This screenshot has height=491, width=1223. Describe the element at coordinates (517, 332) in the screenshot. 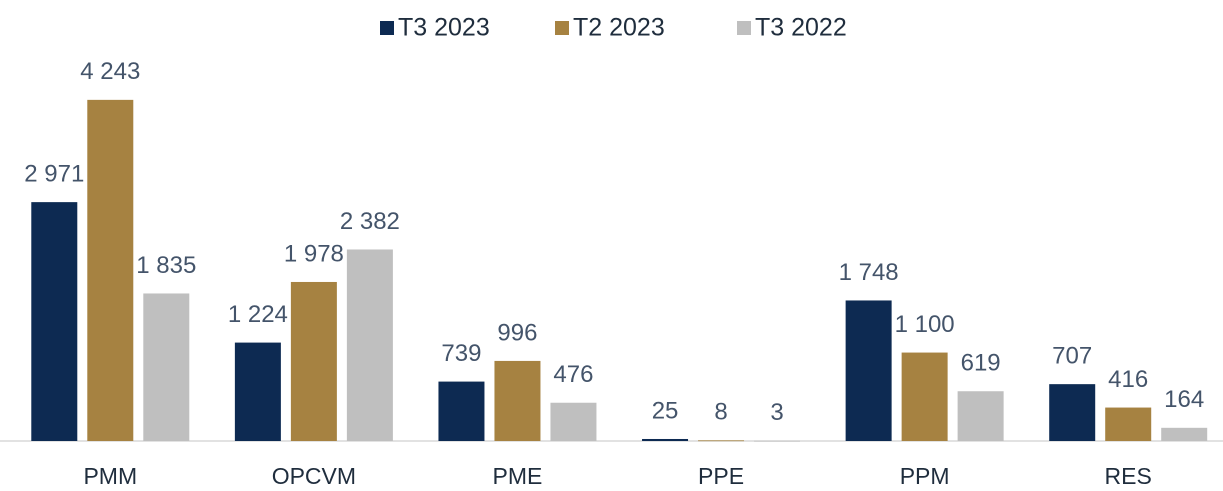

I see `data-label: 996` at that location.